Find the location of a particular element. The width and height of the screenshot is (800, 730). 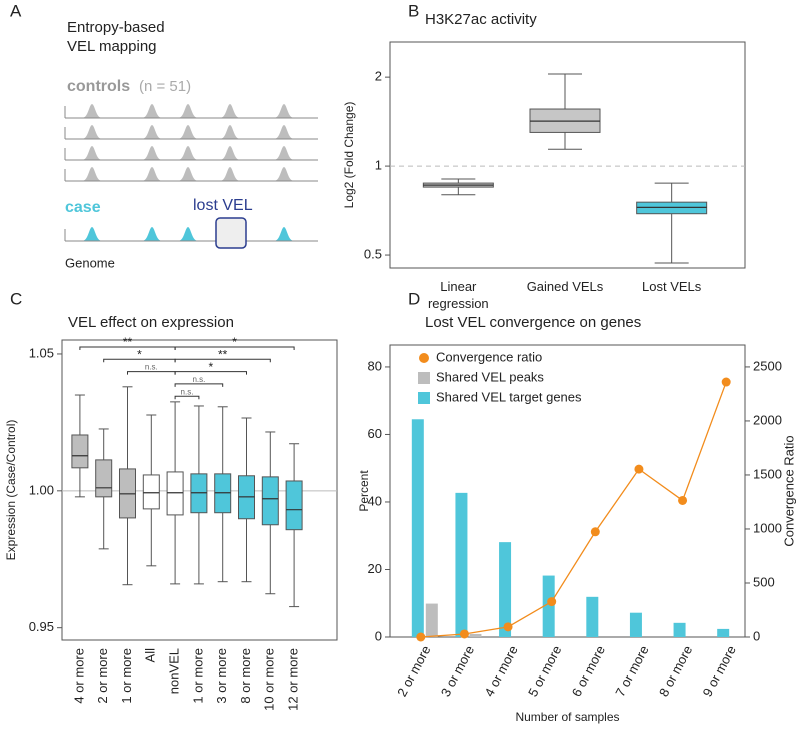

y2-tick-label: 2000 is located at coordinates (767, 419).